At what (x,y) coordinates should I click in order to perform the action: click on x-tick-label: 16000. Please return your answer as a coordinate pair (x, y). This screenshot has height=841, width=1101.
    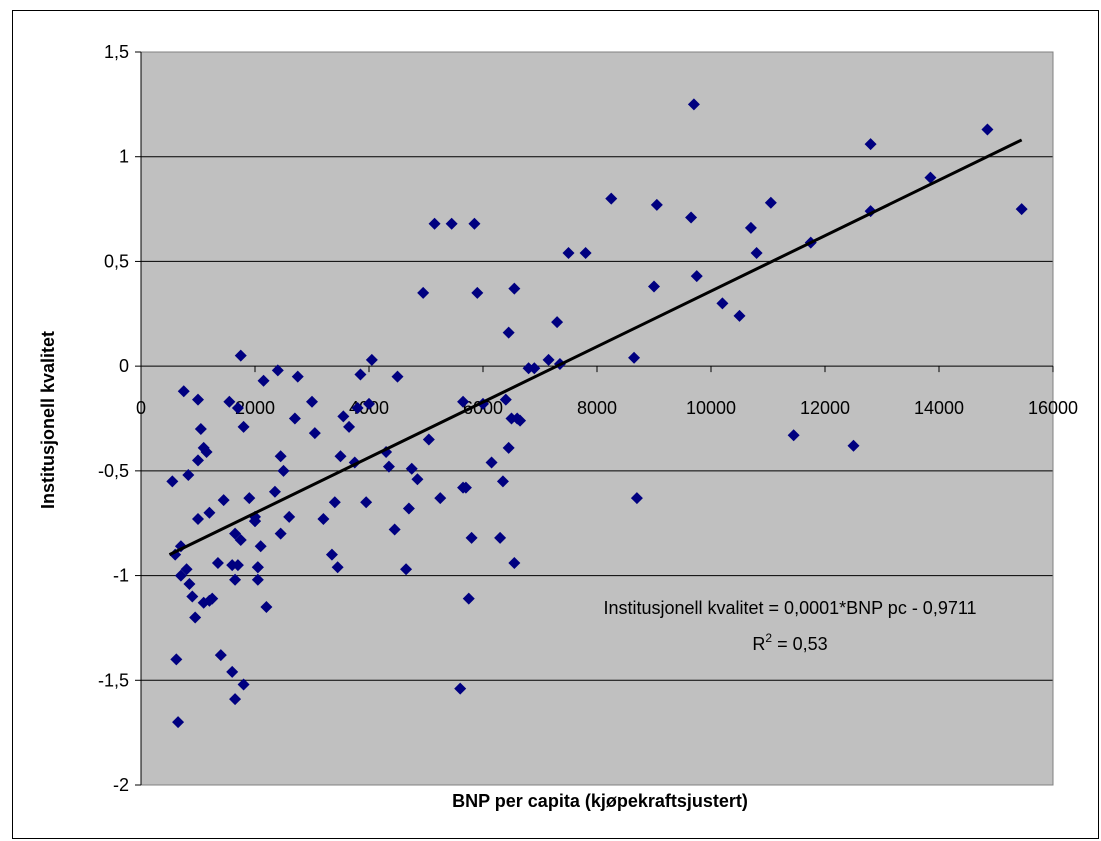
    Looking at the image, I should click on (1053, 408).